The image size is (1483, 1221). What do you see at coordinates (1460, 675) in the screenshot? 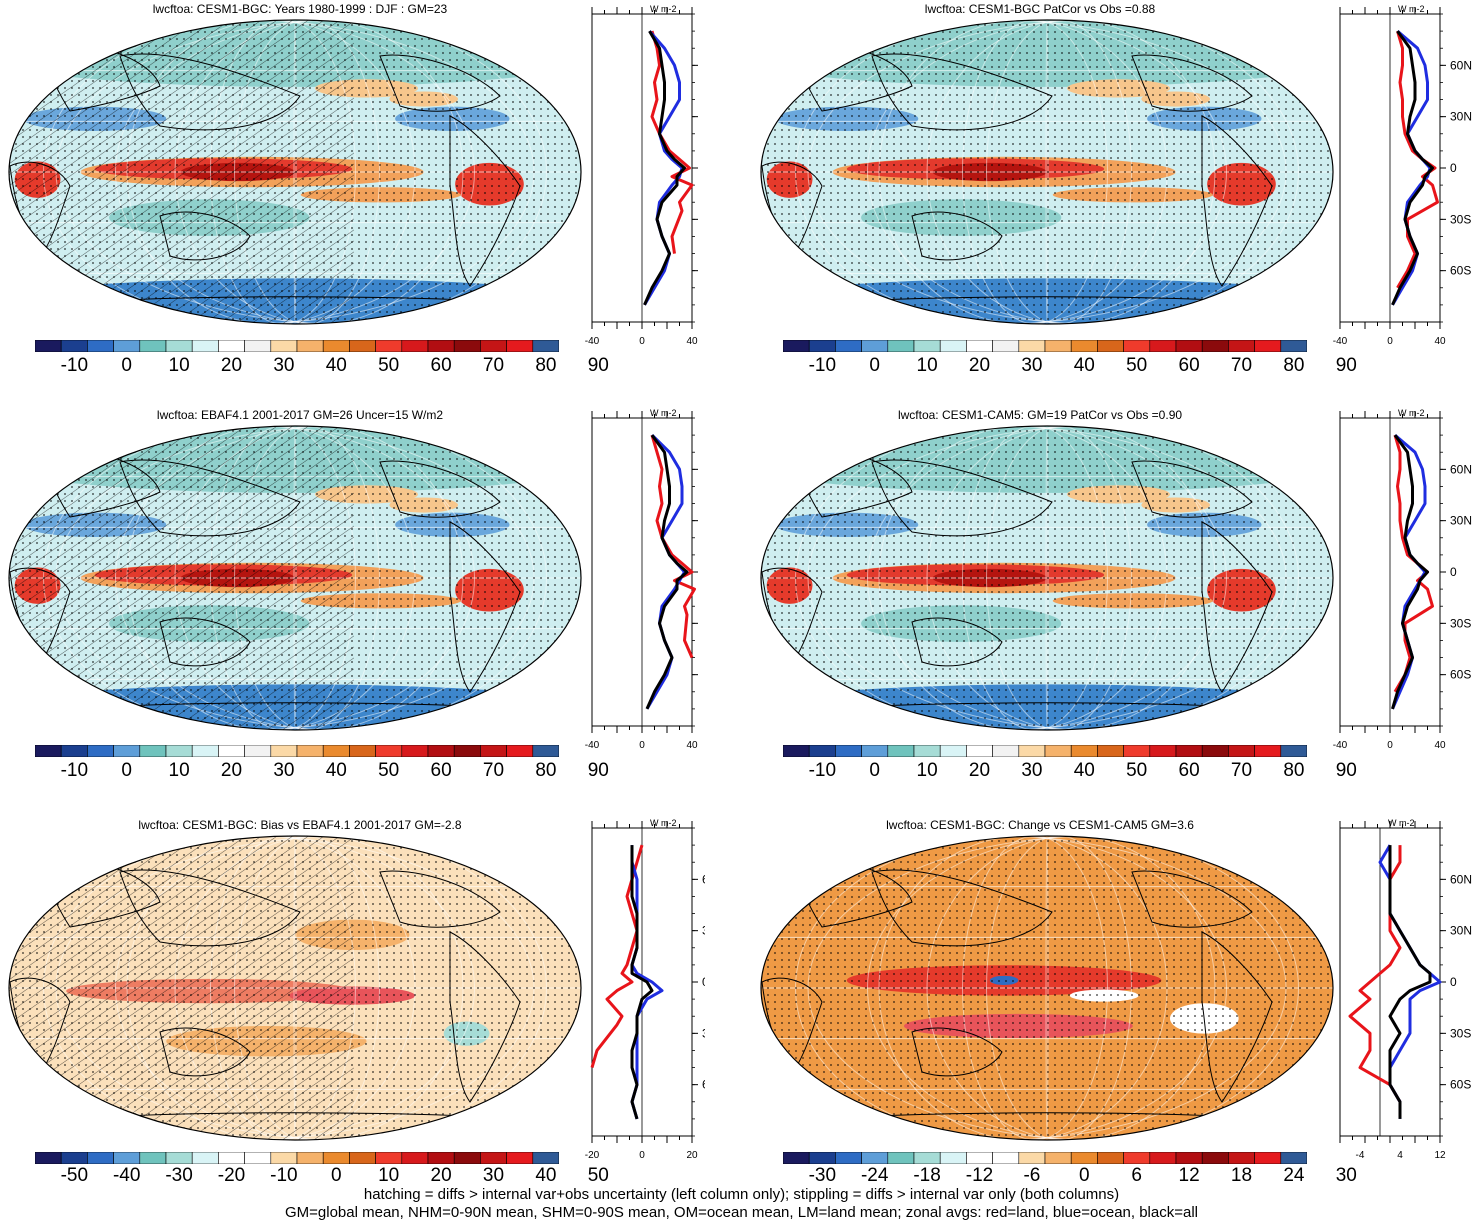
I see `lat-tick-label: 60S` at bounding box center [1460, 675].